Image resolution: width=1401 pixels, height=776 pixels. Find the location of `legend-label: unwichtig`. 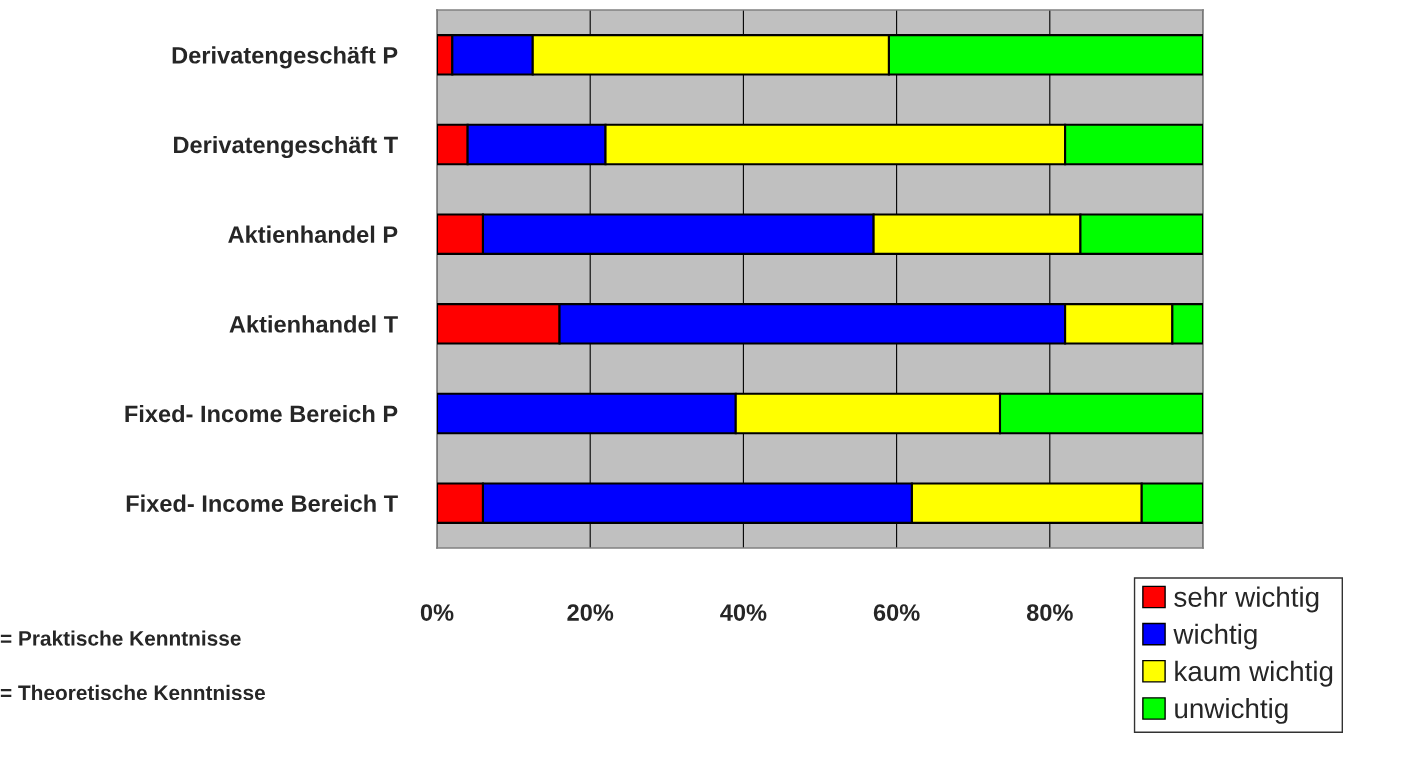

legend-label: unwichtig is located at coordinates (1231, 710).